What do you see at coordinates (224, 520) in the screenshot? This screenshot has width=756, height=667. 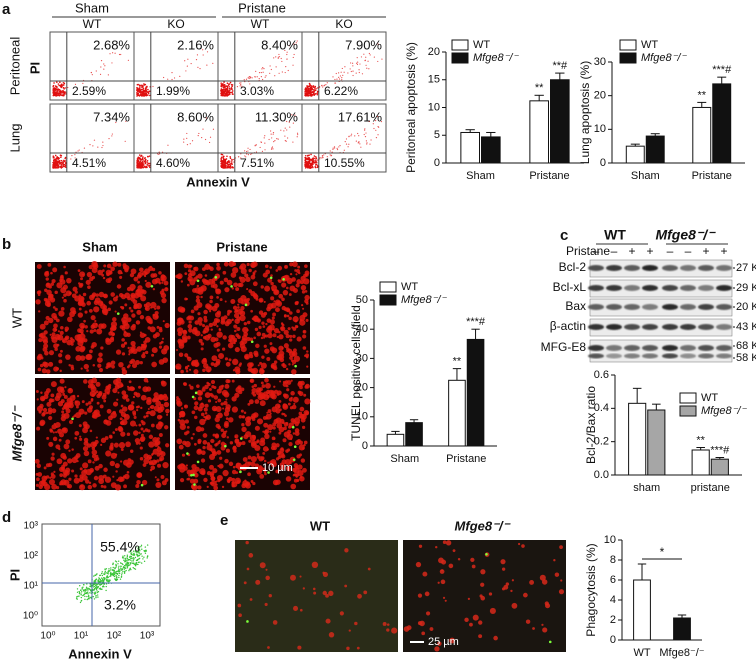 I see `panel-letter: e` at bounding box center [224, 520].